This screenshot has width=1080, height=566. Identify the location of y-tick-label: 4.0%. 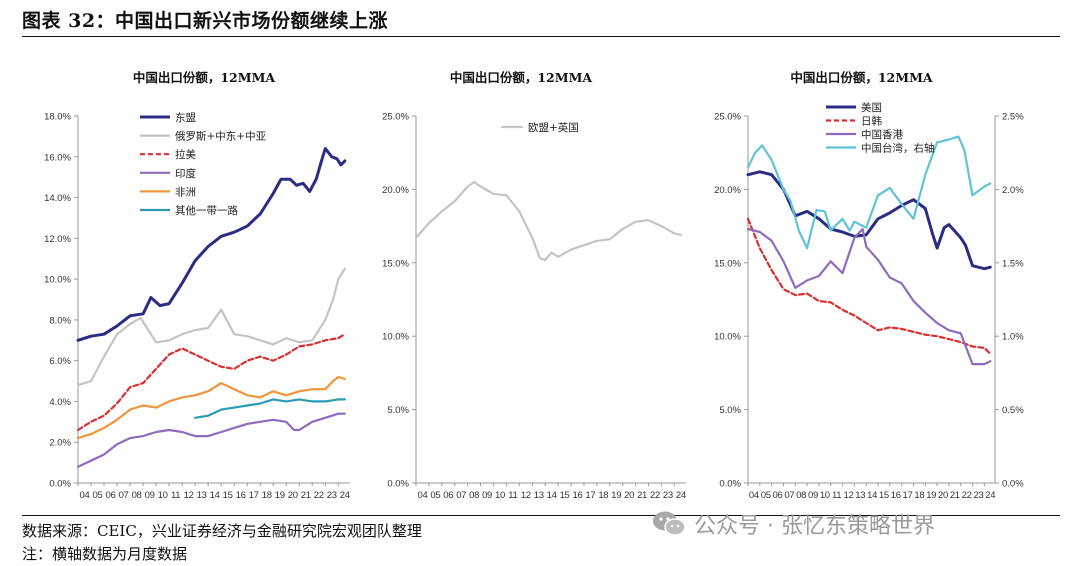
(60, 402).